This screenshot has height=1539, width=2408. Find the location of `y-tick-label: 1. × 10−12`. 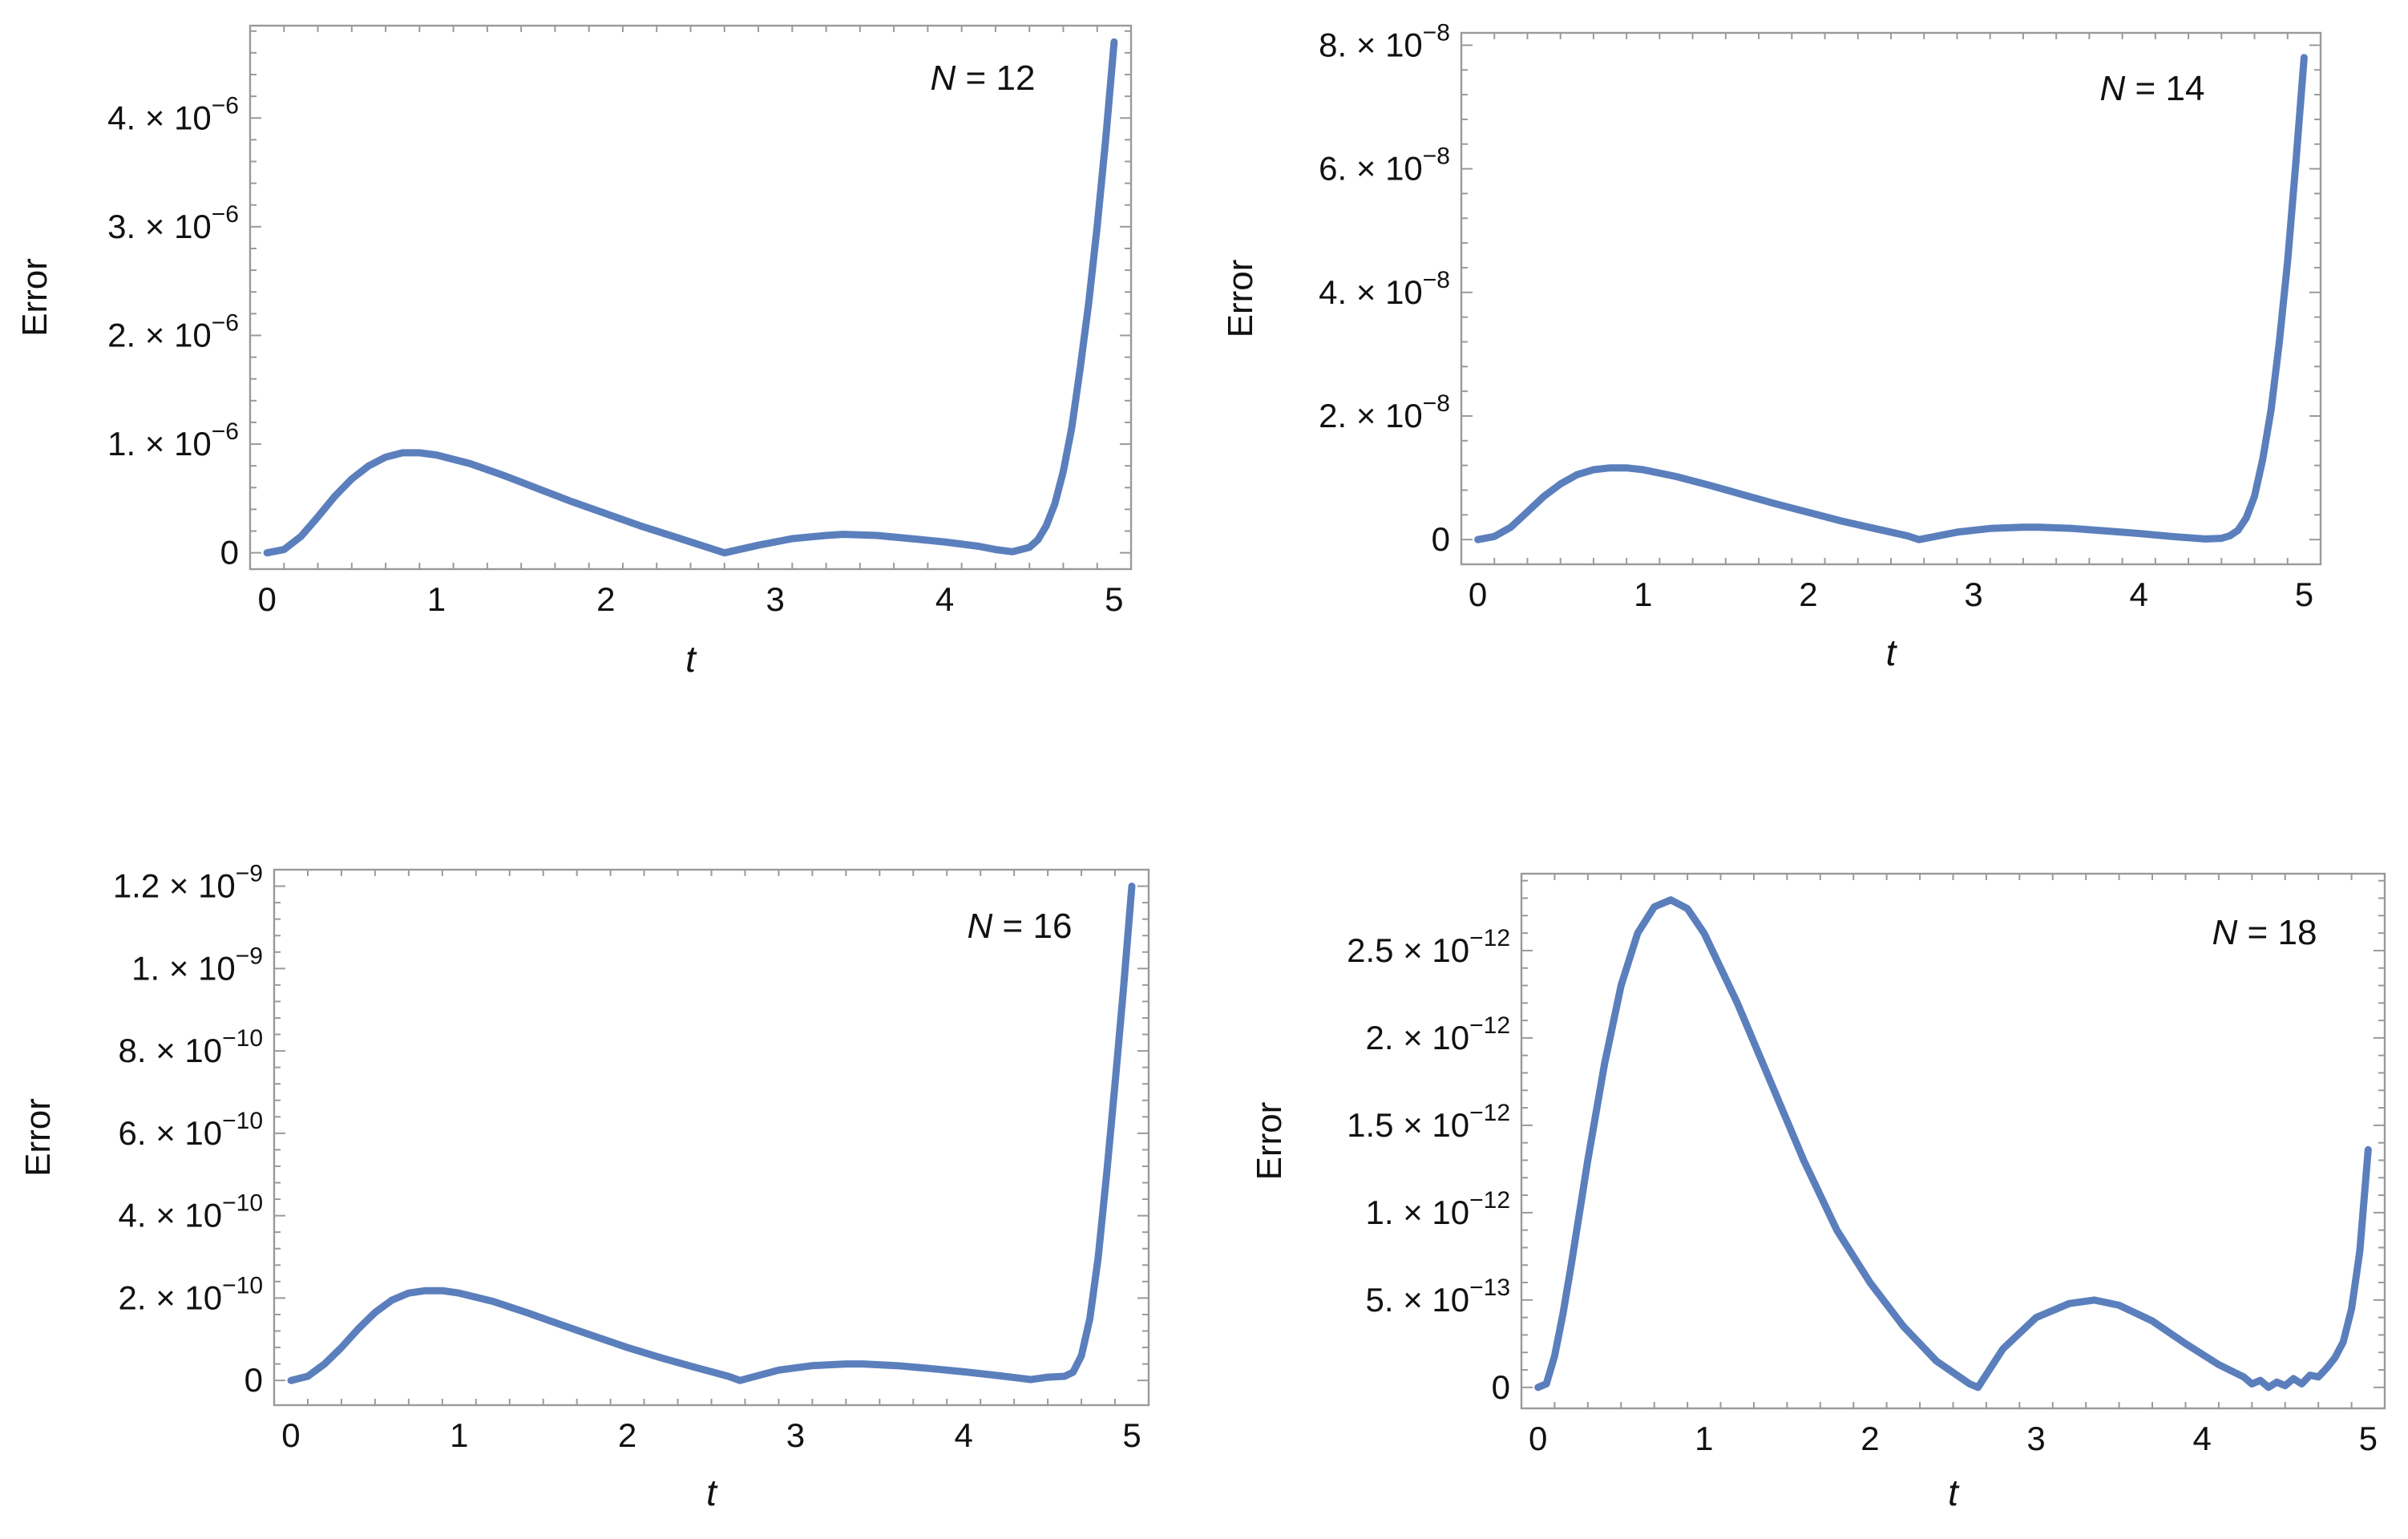

y-tick-label: 1. × 10−12 is located at coordinates (1438, 1209).